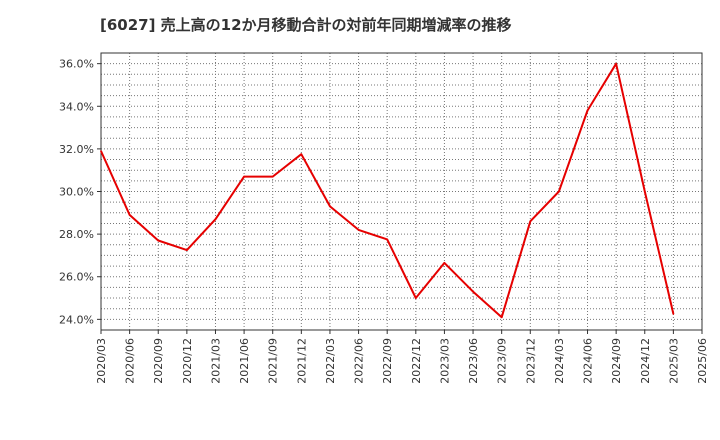 This screenshot has width=720, height=440. What do you see at coordinates (306, 25) in the screenshot?
I see `chart-title: [6027] 売上高の12か月移動合計の対前年同期増減率の推移` at bounding box center [306, 25].